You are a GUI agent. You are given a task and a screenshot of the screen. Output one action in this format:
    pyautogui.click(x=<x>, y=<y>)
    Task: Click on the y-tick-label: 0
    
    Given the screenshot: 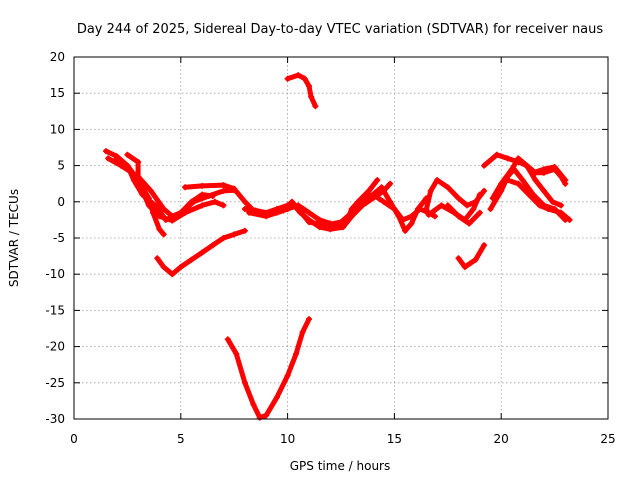 What is the action you would take?
    pyautogui.click(x=61, y=202)
    